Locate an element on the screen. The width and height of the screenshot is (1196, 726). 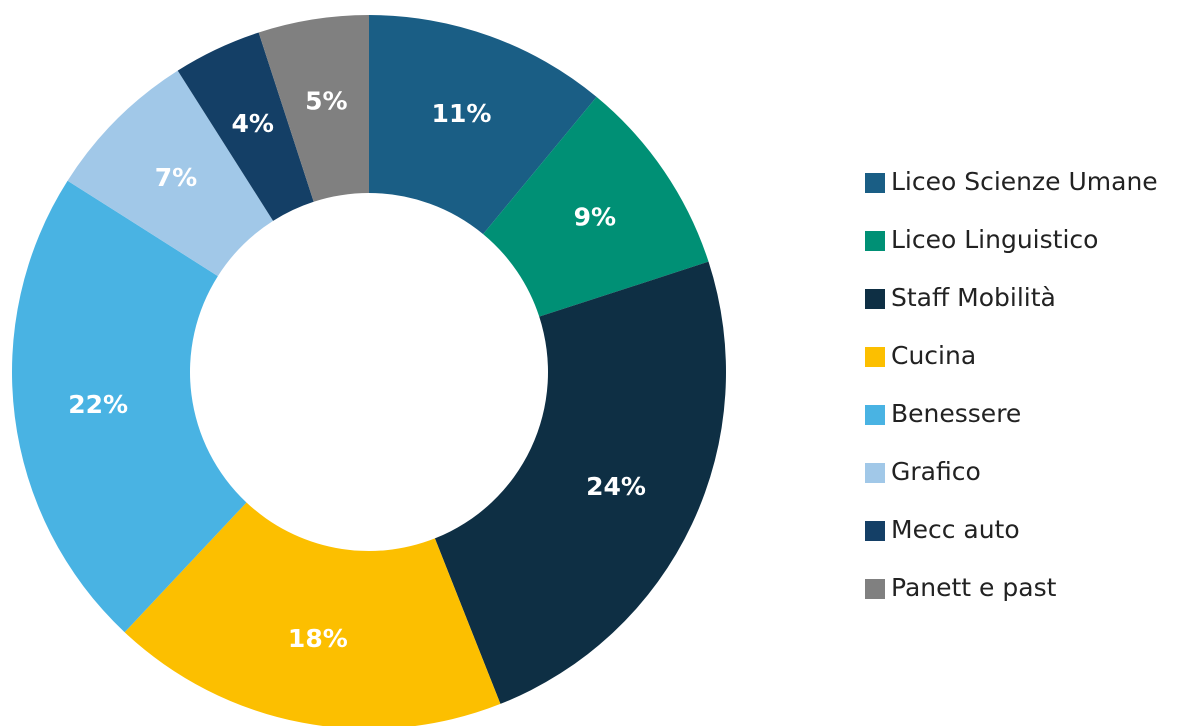
legend-label: Grafico is located at coordinates (936, 471).